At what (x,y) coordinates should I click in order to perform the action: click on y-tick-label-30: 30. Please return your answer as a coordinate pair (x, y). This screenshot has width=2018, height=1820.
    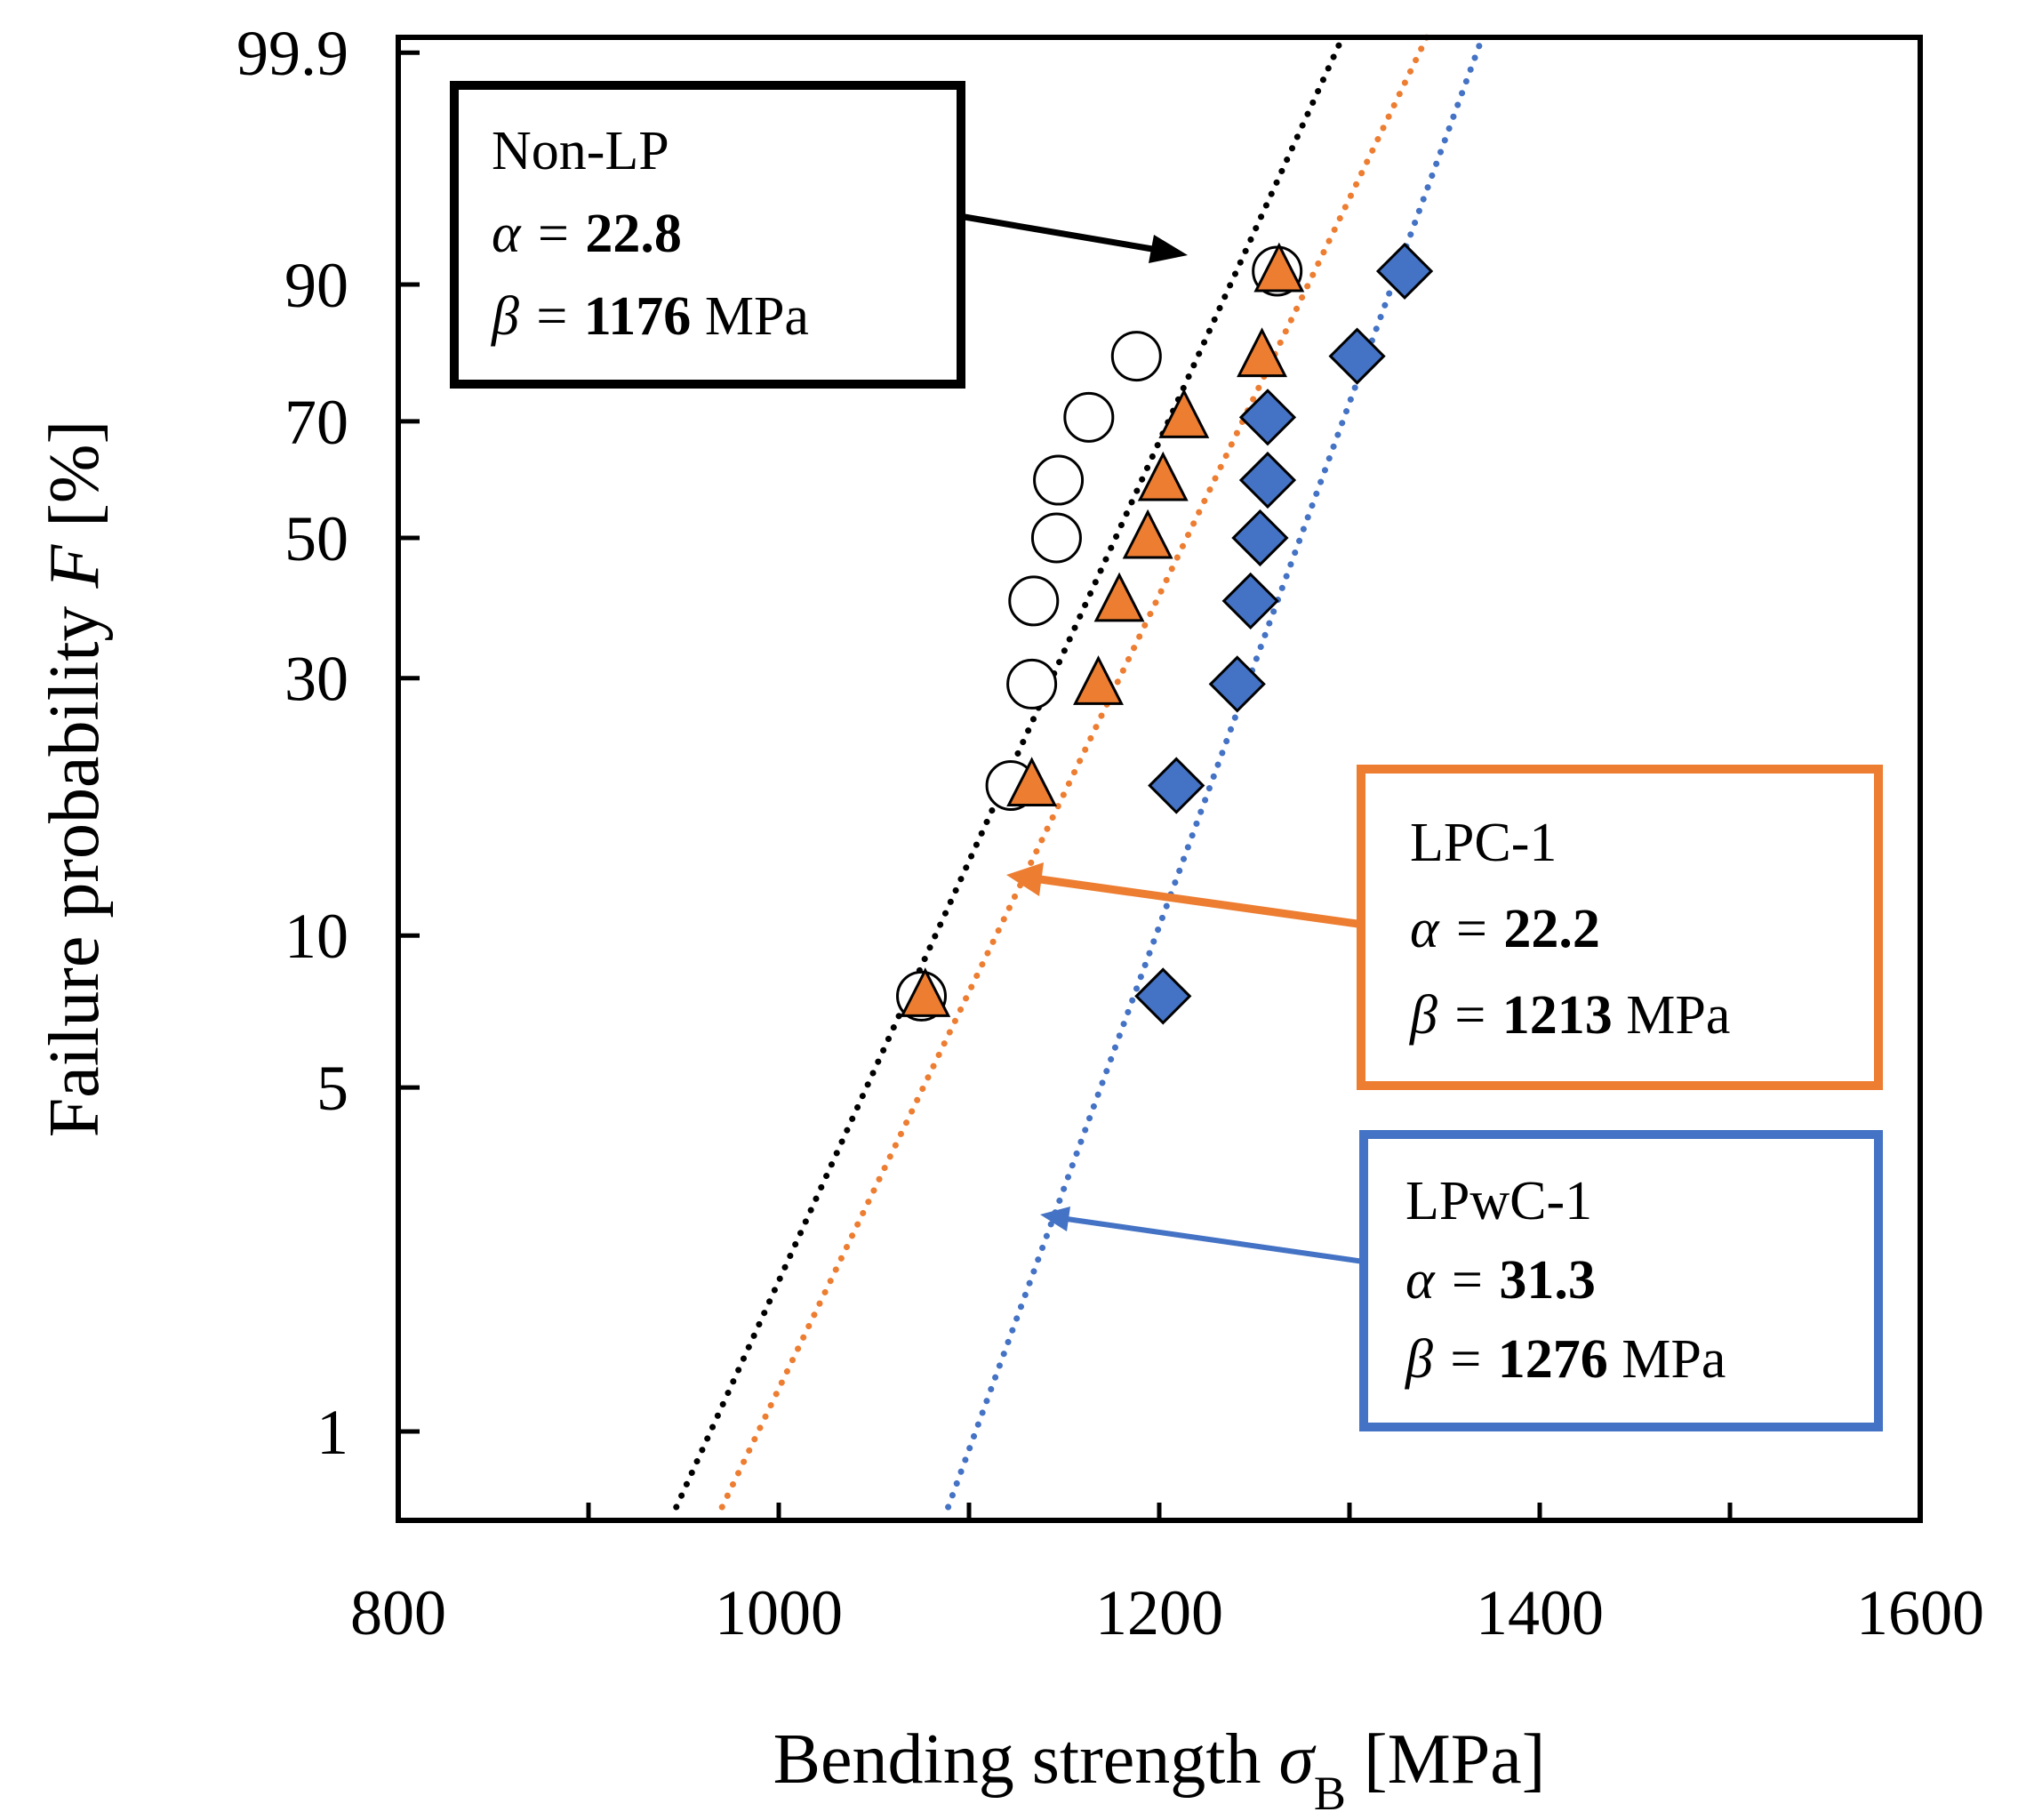
    Looking at the image, I should click on (316, 679).